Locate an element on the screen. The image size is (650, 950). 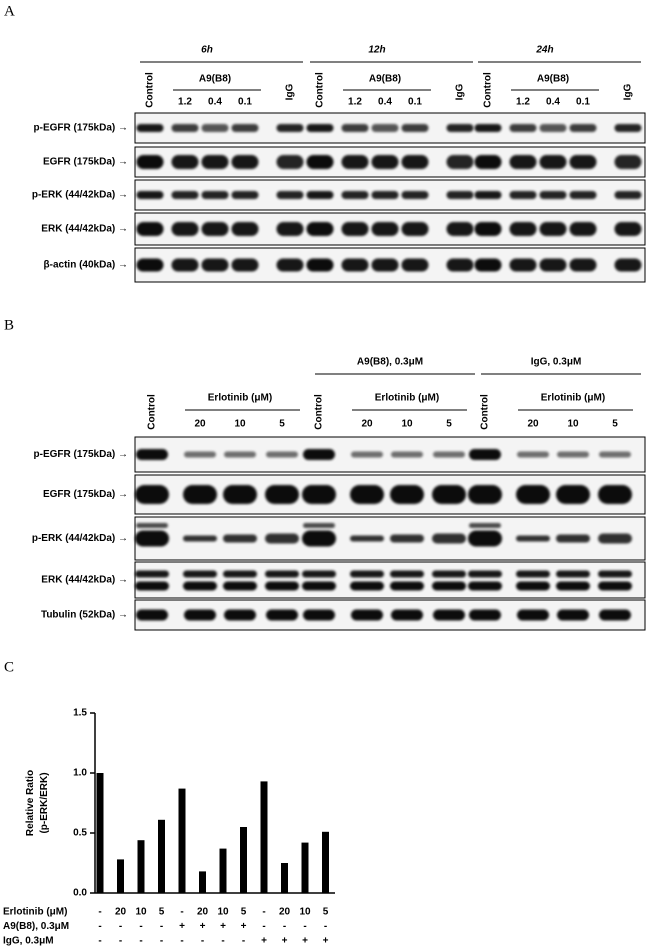
lane-label: IgG is located at coordinates (460, 91).